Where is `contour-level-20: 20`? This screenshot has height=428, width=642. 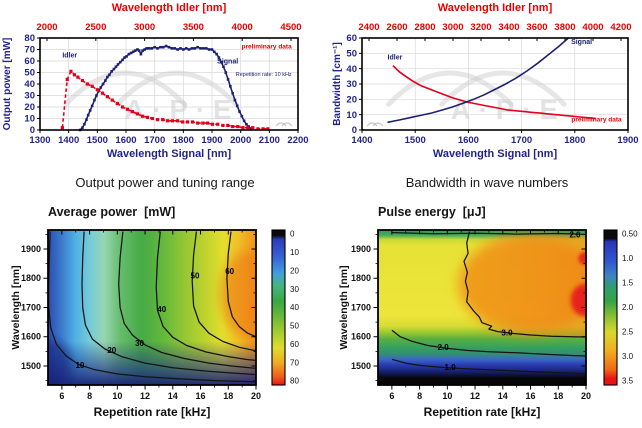
contour-level-20: 20 is located at coordinates (168, 303).